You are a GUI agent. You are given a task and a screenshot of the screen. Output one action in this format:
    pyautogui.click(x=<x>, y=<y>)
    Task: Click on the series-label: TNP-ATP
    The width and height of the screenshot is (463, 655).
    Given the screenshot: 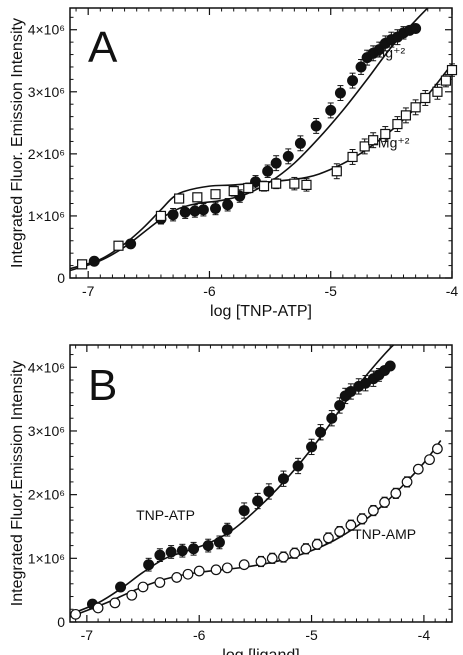 What is the action you would take?
    pyautogui.click(x=165, y=515)
    